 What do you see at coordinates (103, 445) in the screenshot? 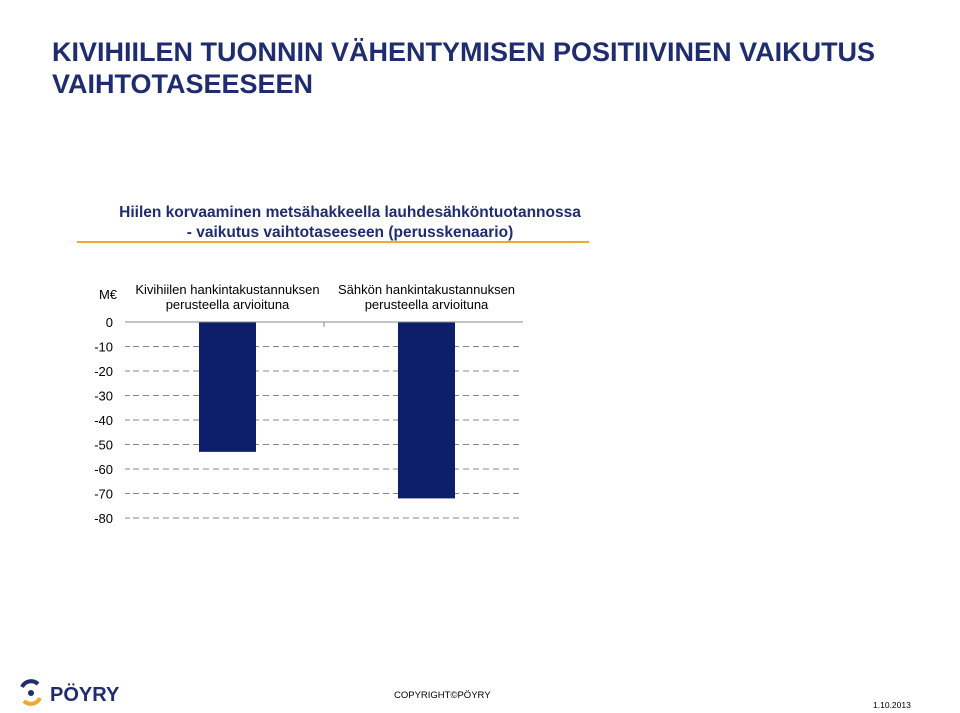
I see `y-tick-label: -50` at bounding box center [103, 445].